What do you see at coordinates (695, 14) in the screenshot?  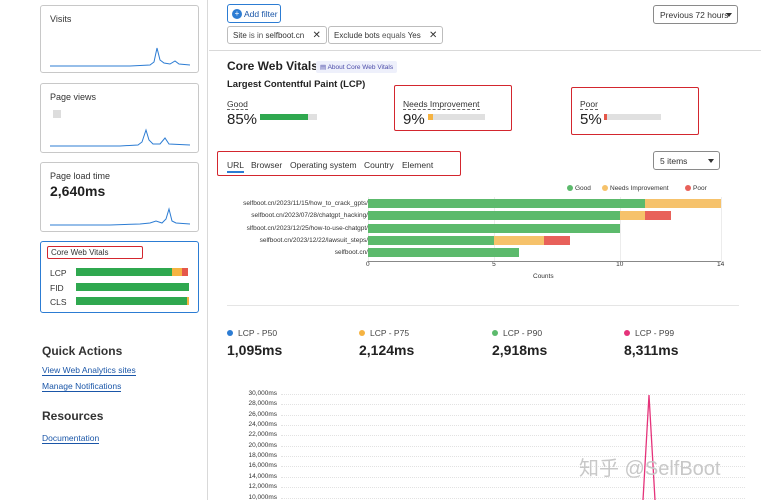 I see `period-select: Previous 72 hours` at bounding box center [695, 14].